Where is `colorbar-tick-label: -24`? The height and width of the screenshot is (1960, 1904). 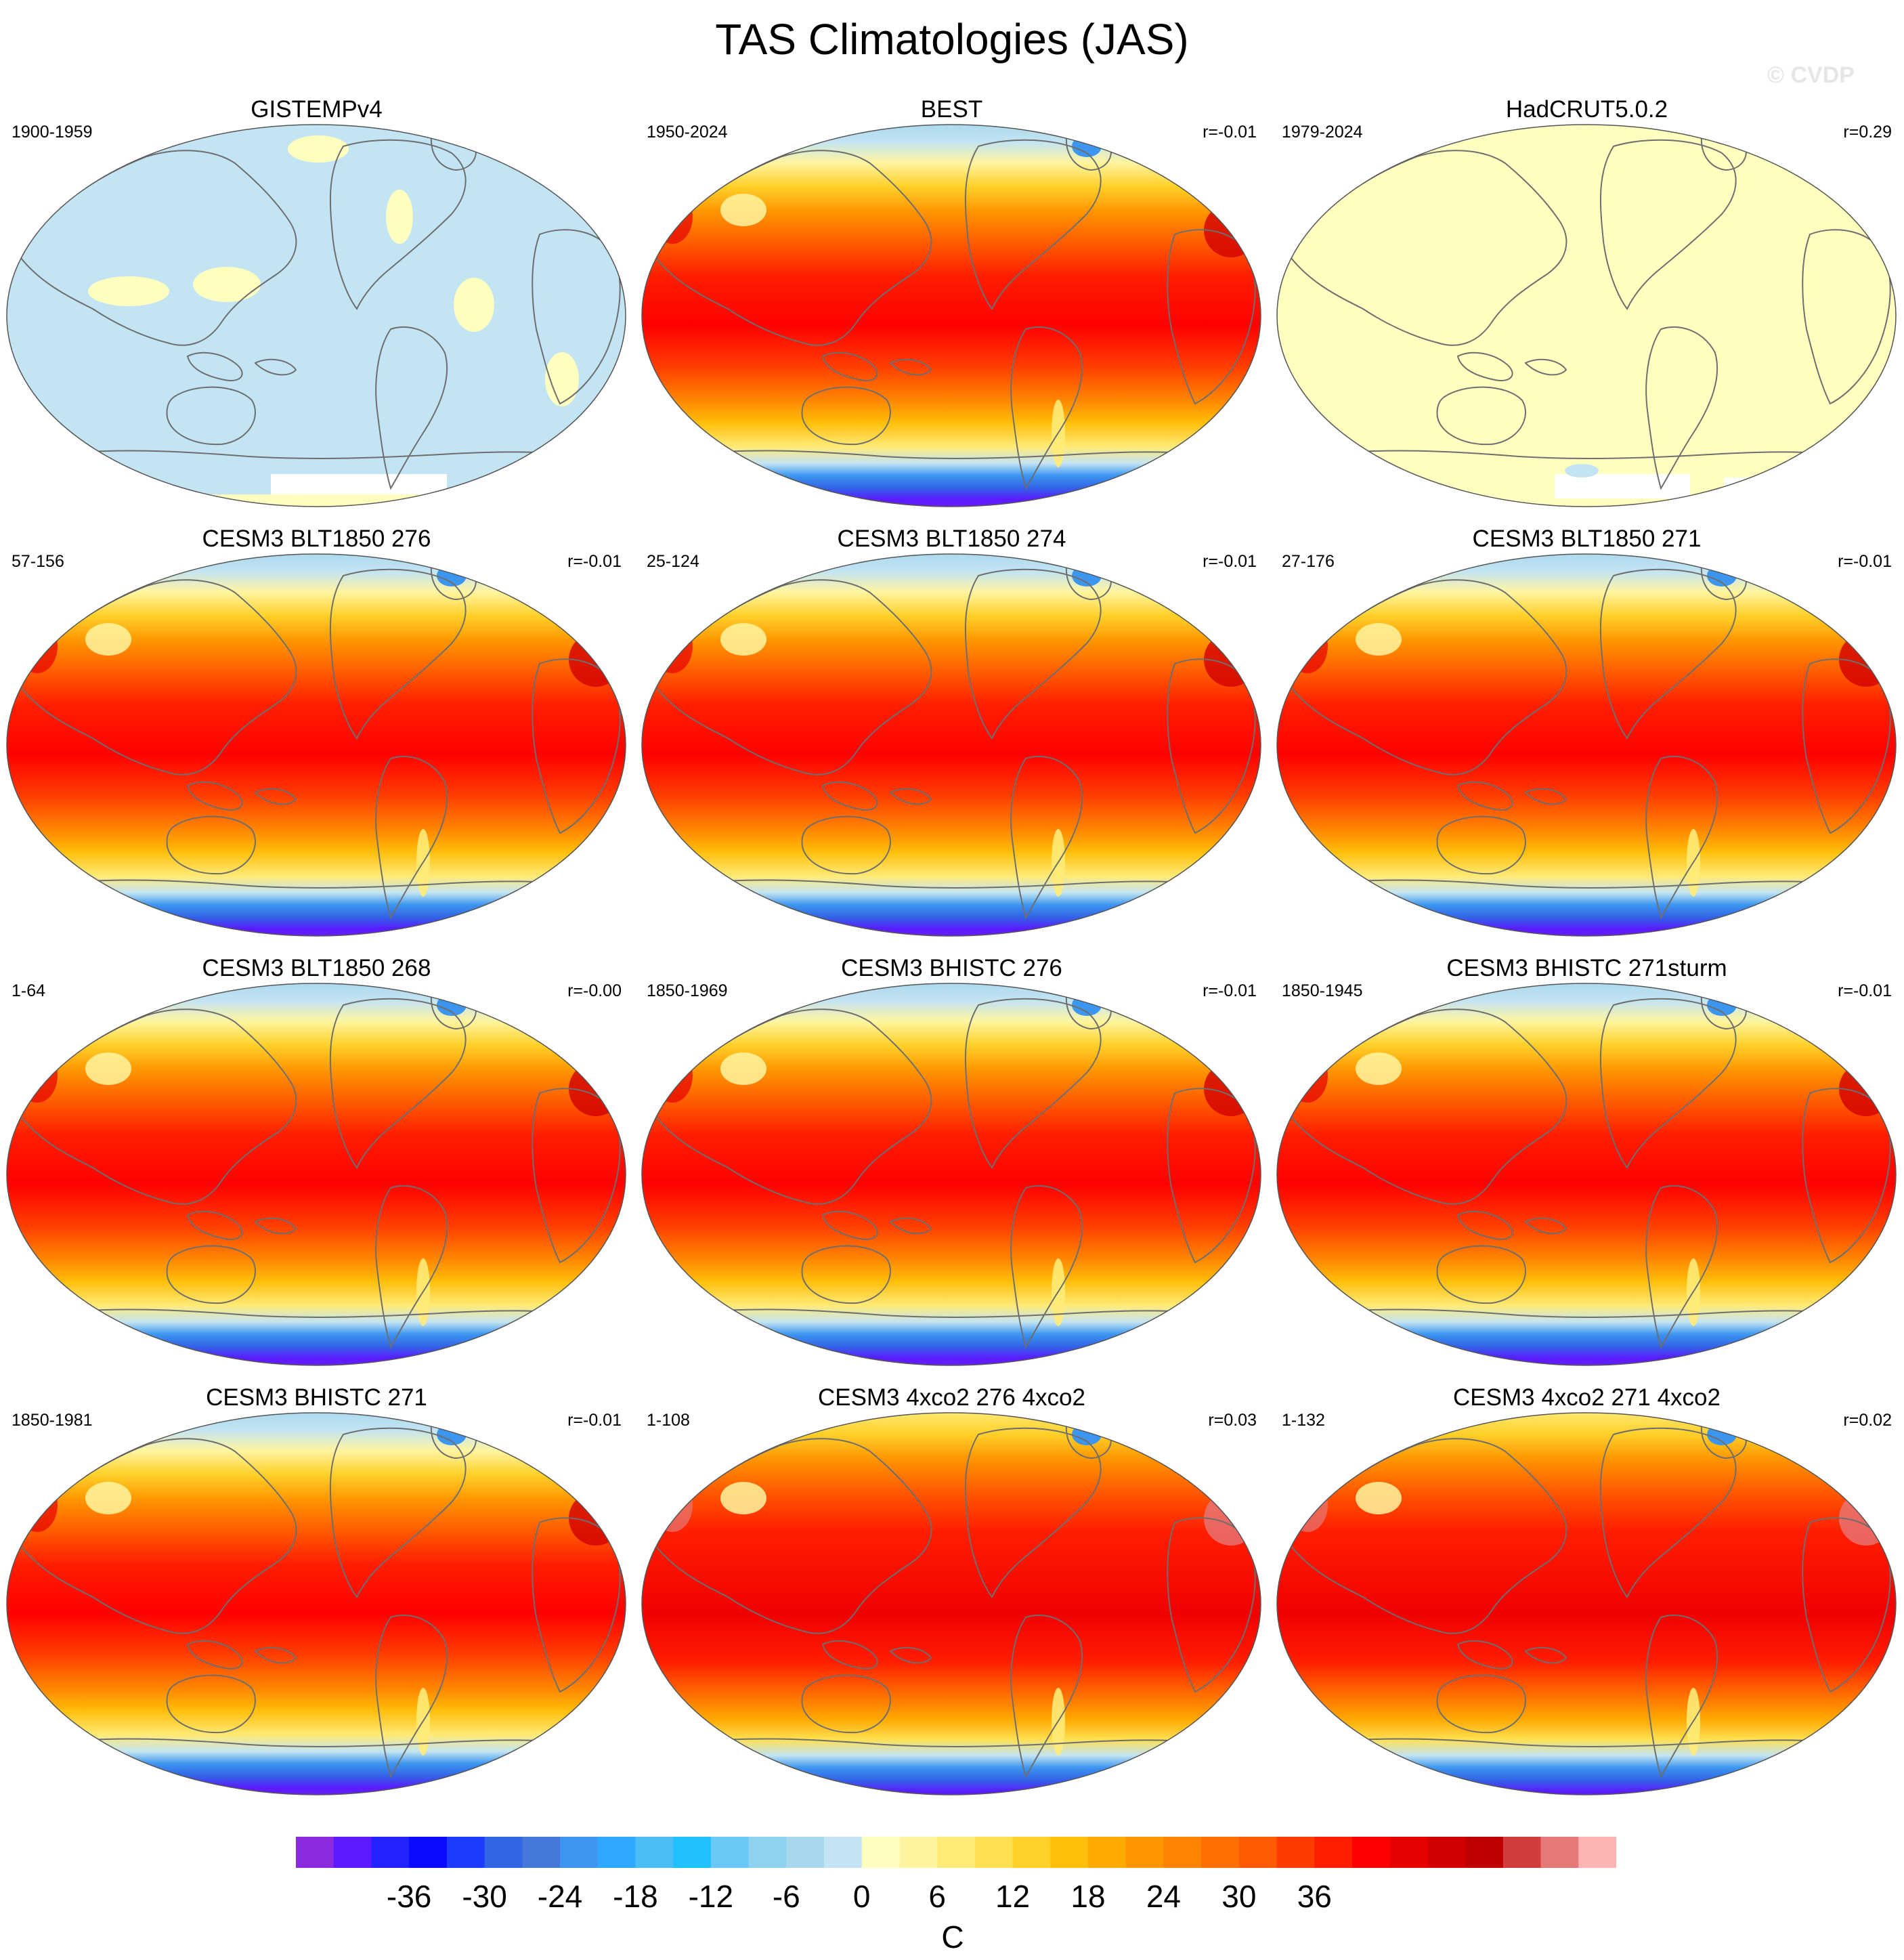 colorbar-tick-label: -24 is located at coordinates (560, 1896).